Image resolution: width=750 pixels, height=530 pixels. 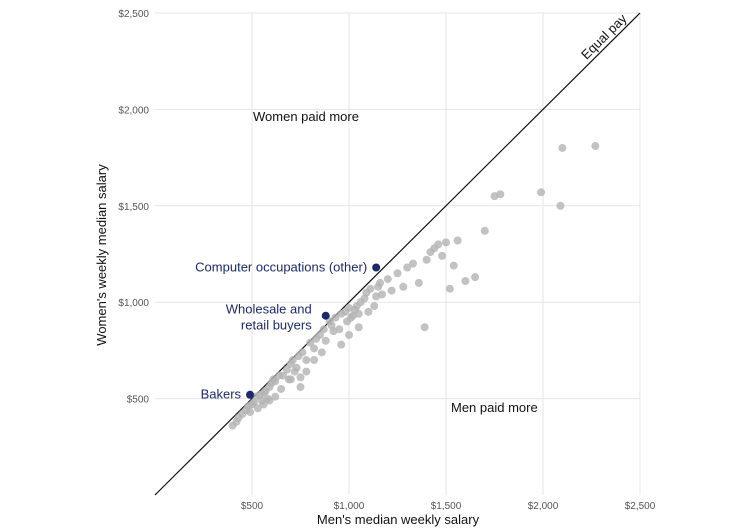 I want to click on region-label-men-paid-more: Men paid more, so click(x=494, y=407).